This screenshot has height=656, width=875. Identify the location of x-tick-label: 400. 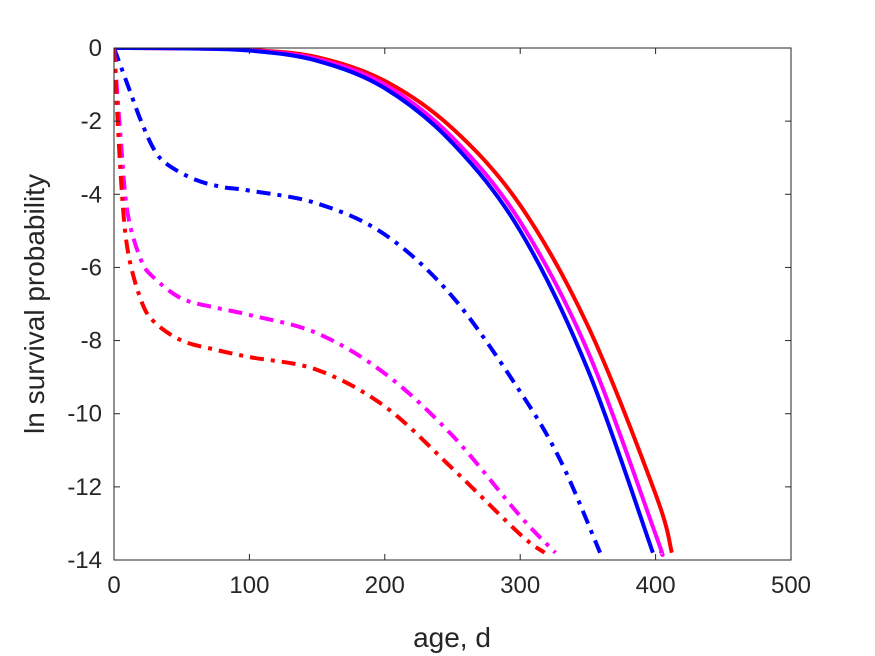
(656, 585).